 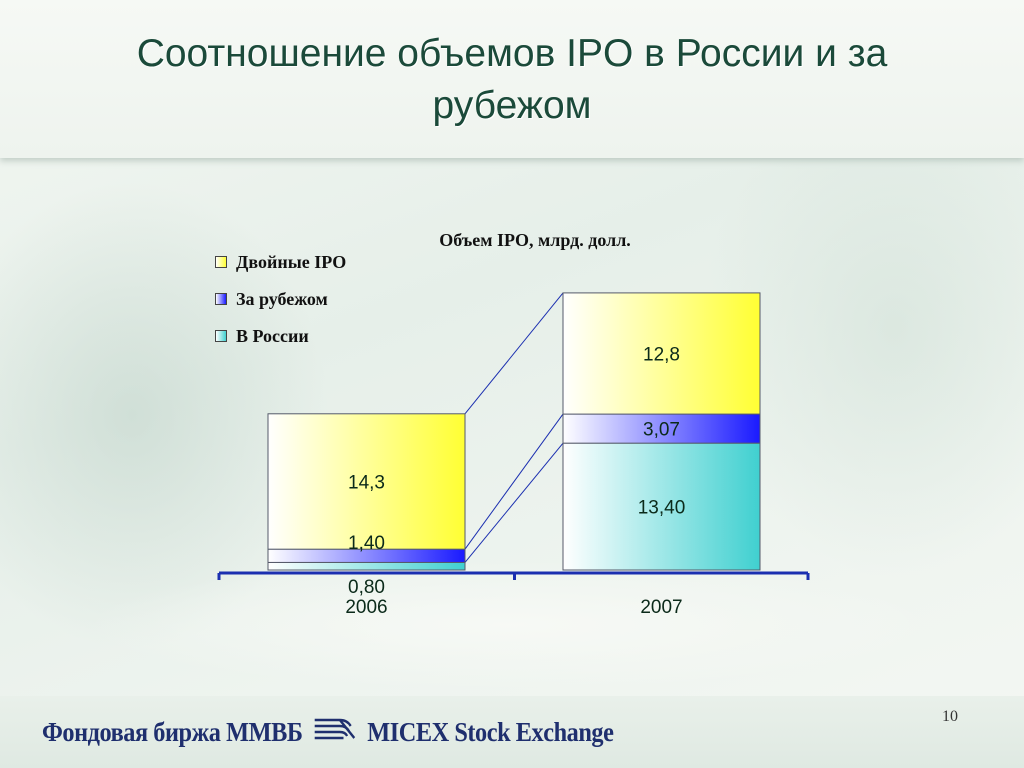 What do you see at coordinates (172, 731) in the screenshot?
I see `footer-logo-text-ru: Фондовая биржа ММВБ` at bounding box center [172, 731].